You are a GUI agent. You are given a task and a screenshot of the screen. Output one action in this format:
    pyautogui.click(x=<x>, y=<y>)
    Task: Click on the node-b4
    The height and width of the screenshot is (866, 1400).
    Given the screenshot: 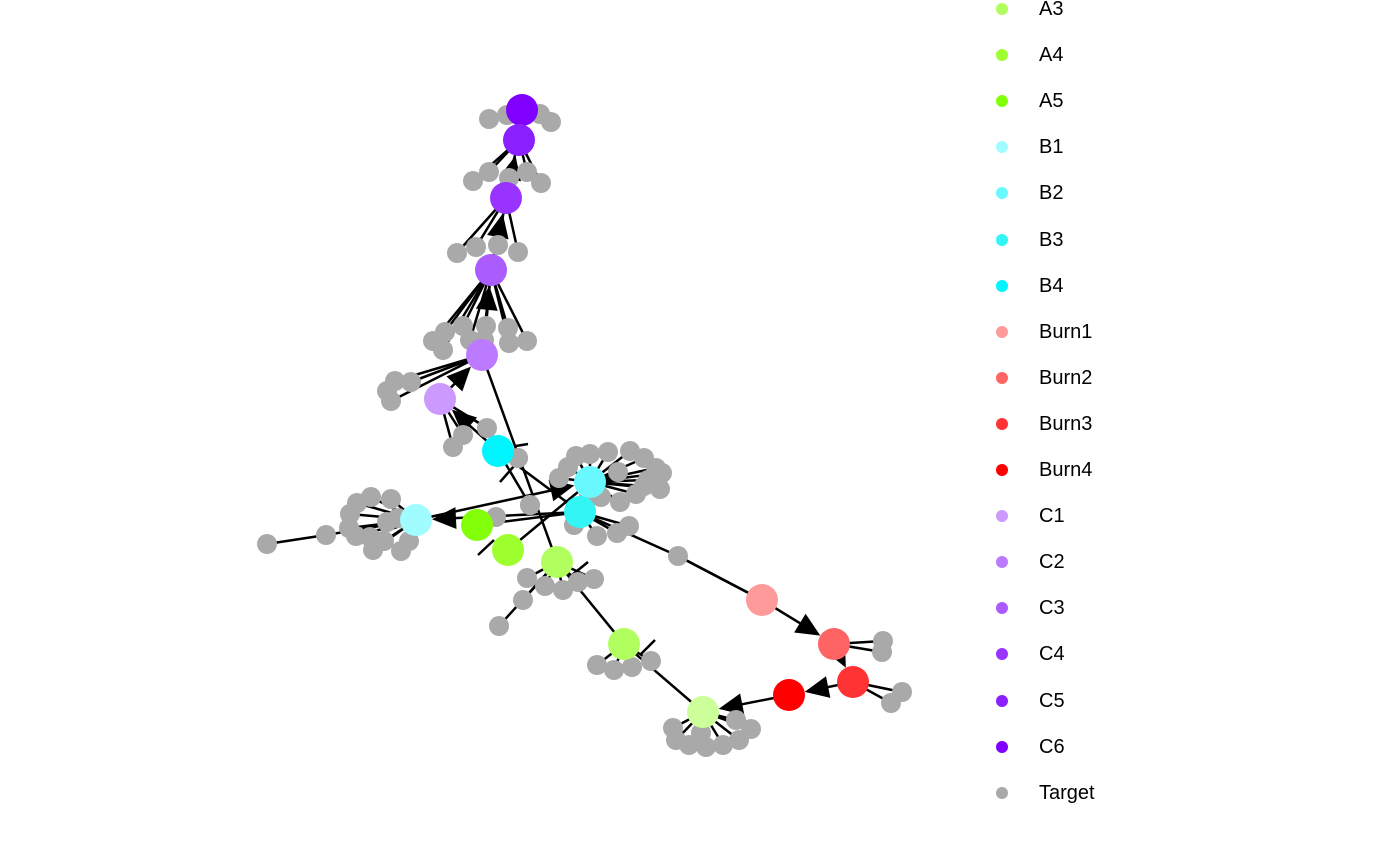 What is the action you would take?
    pyautogui.click(x=498, y=451)
    